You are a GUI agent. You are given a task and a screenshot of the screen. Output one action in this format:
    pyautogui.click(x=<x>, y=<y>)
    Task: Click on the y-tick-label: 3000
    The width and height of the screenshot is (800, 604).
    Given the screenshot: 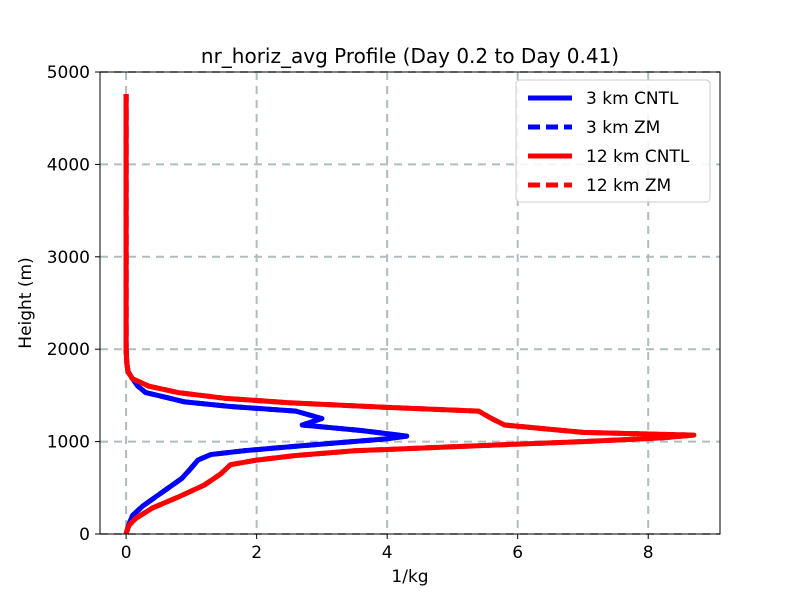 What is the action you would take?
    pyautogui.click(x=68, y=258)
    